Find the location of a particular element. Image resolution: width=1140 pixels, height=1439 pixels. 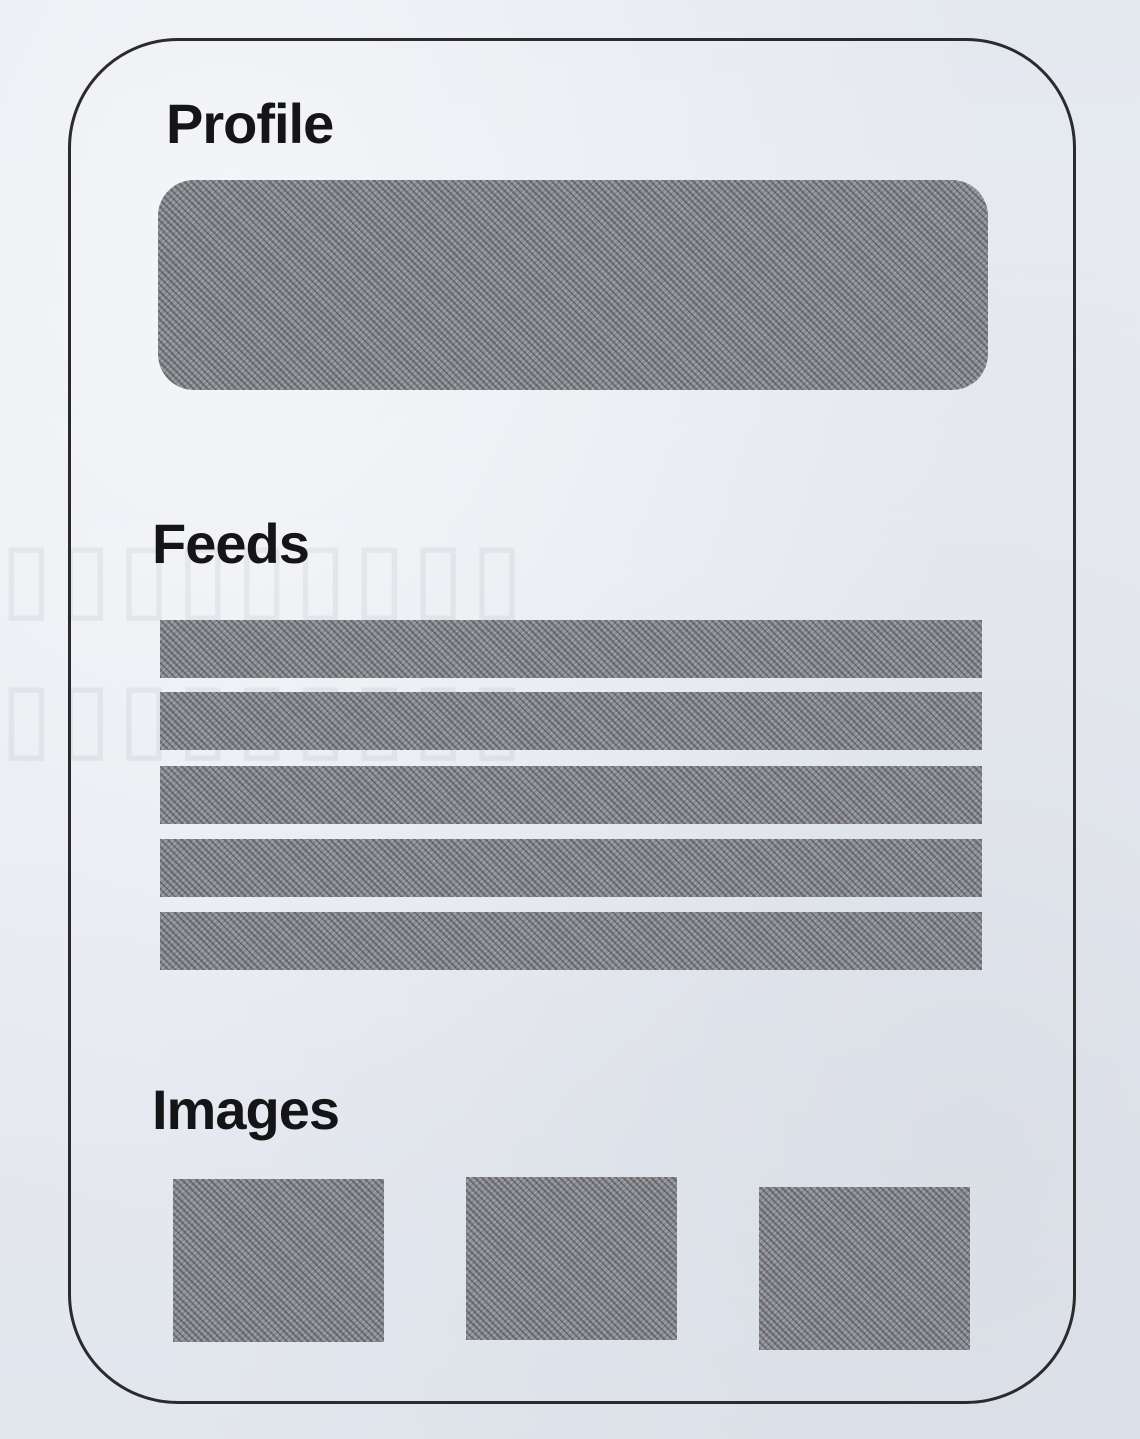

images-title: Images is located at coordinates (246, 1109).